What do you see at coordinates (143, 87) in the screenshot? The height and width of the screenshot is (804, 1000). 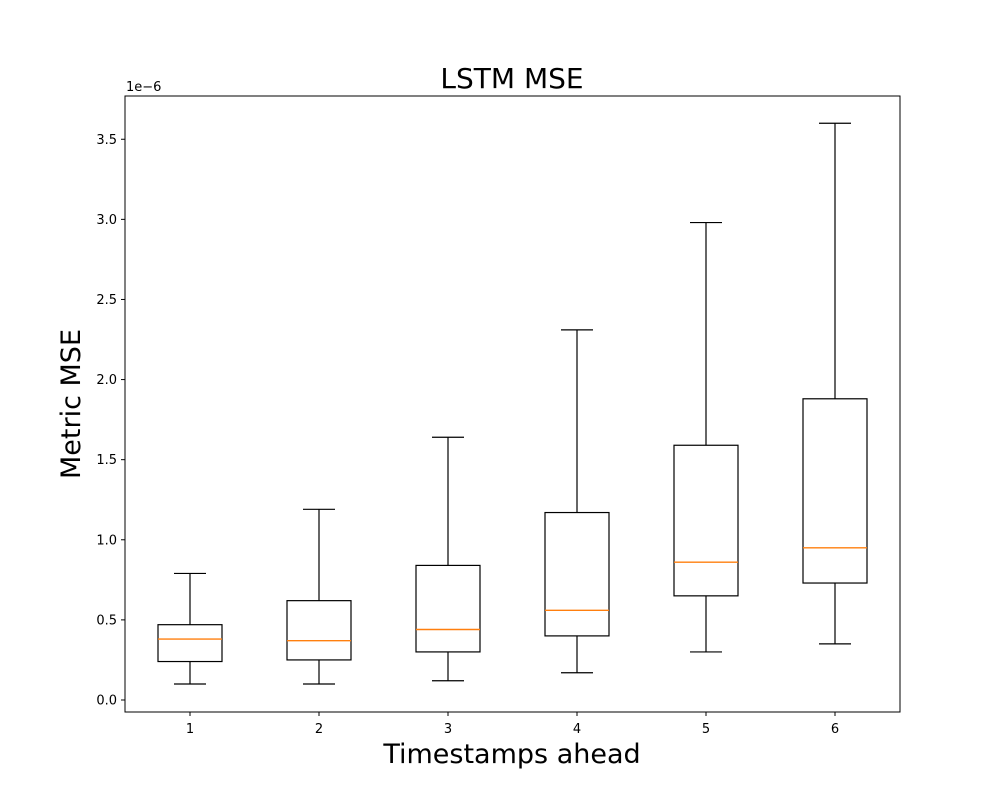 I see `y-axis-offset-label: 1e−6` at bounding box center [143, 87].